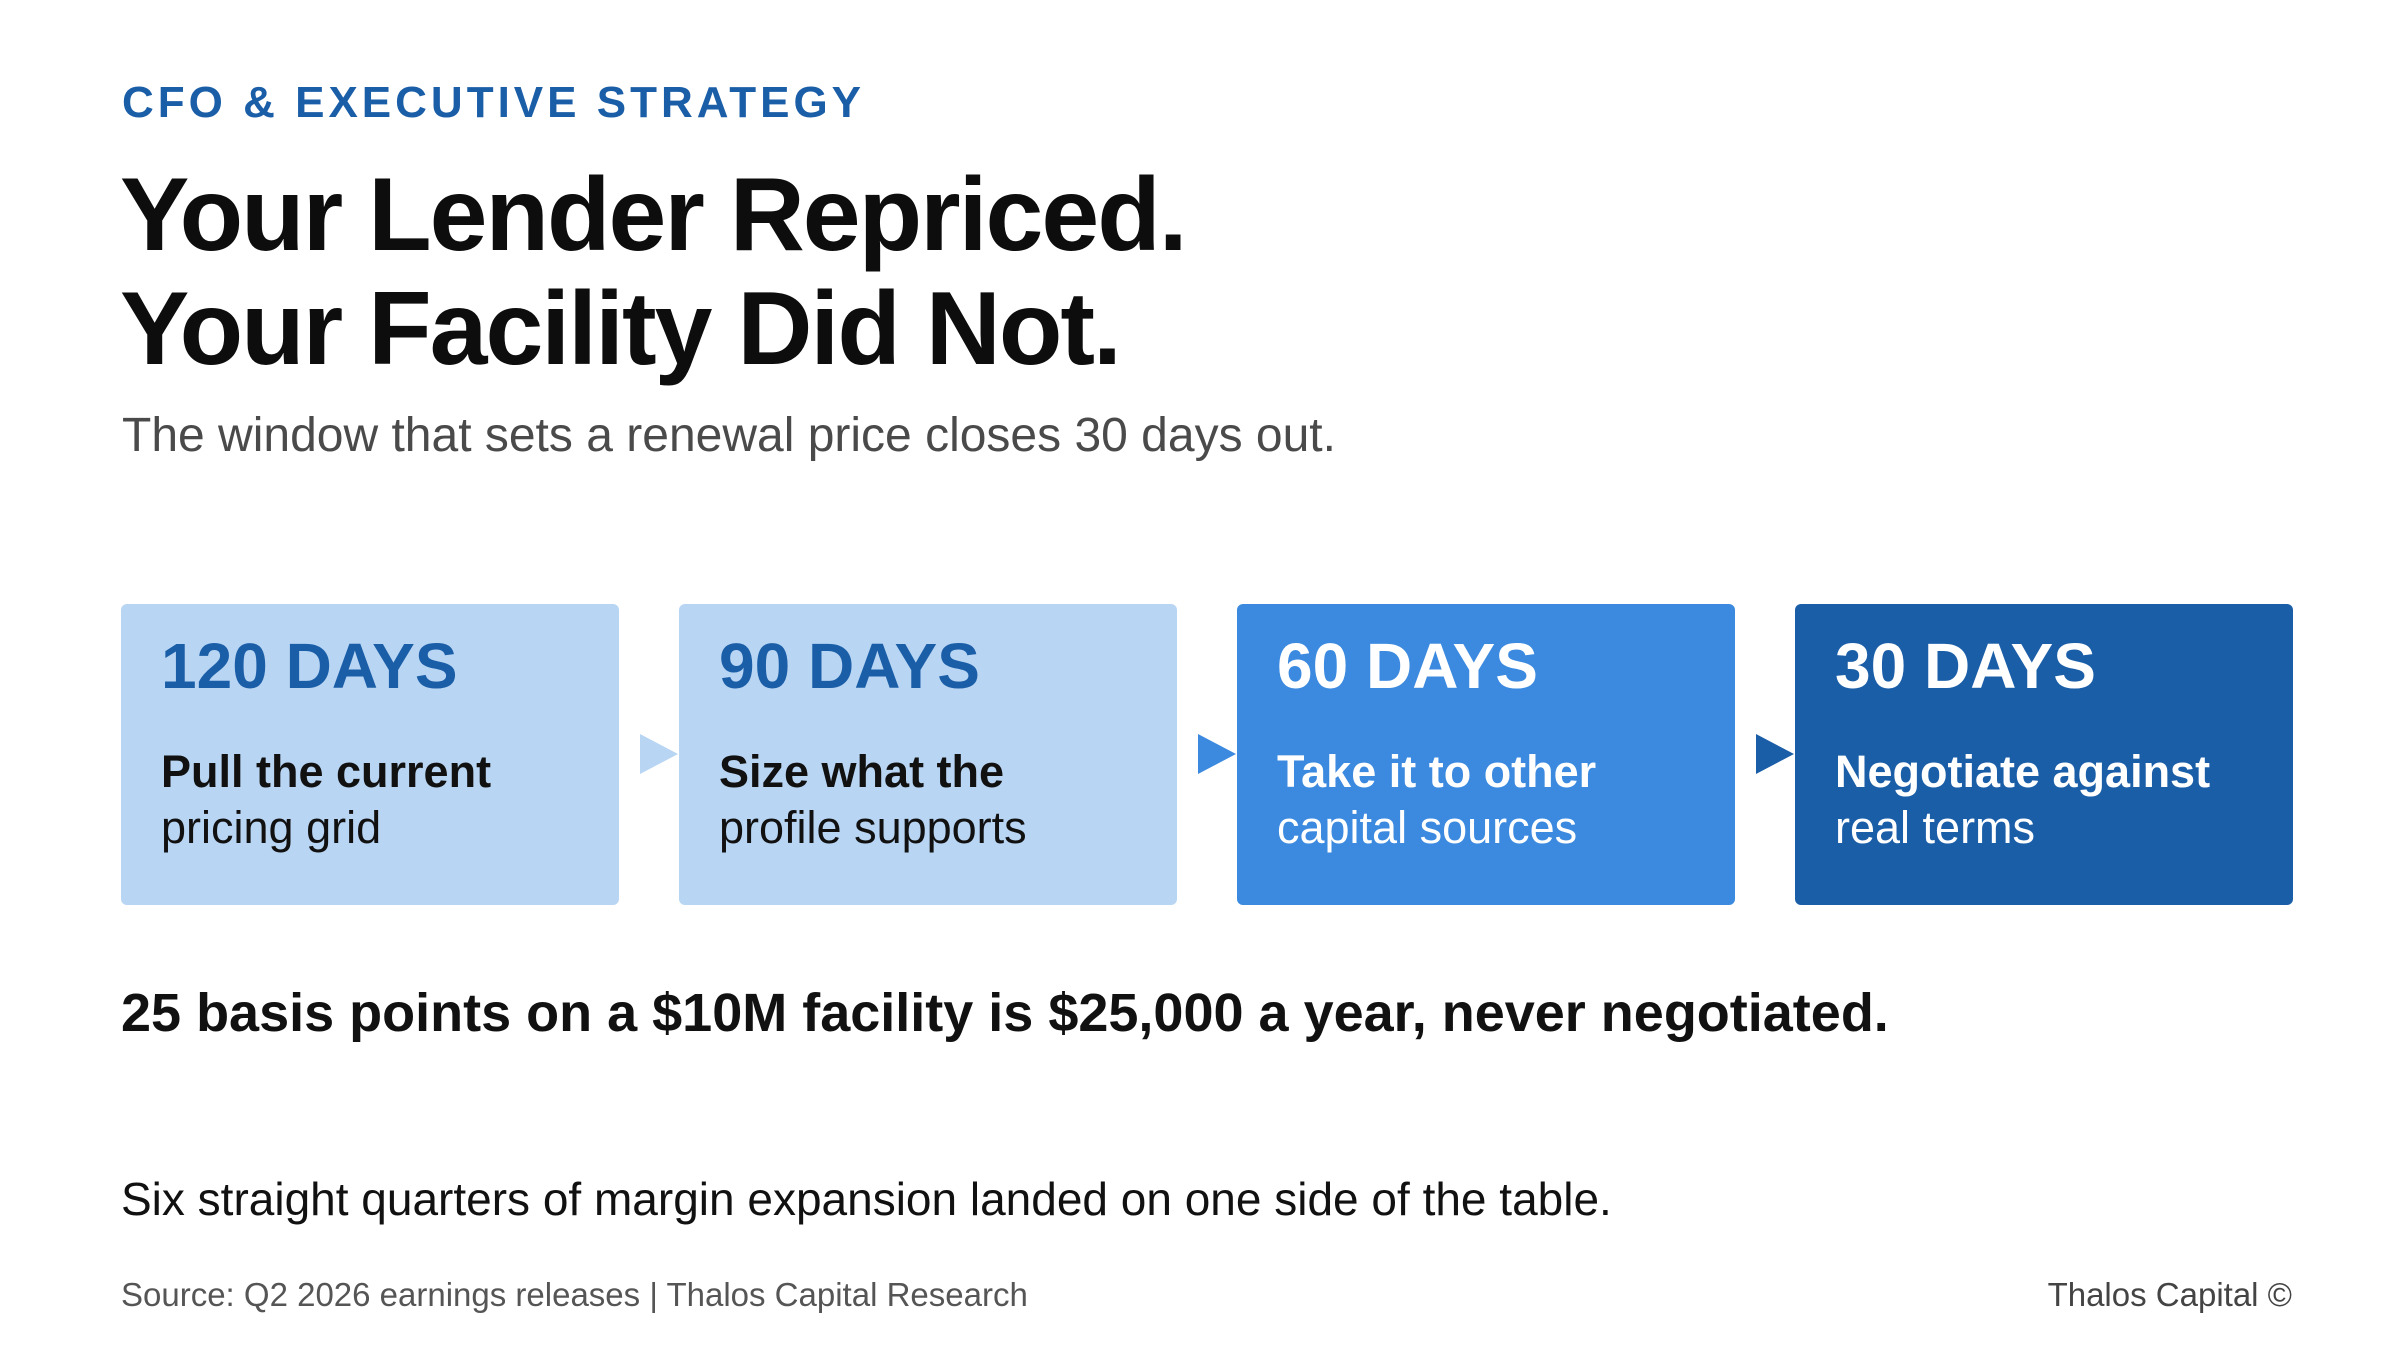 The height and width of the screenshot is (1350, 2400). What do you see at coordinates (494, 102) in the screenshot?
I see `eyebrow-label: CFO & EXECUTIVE STRATEGY` at bounding box center [494, 102].